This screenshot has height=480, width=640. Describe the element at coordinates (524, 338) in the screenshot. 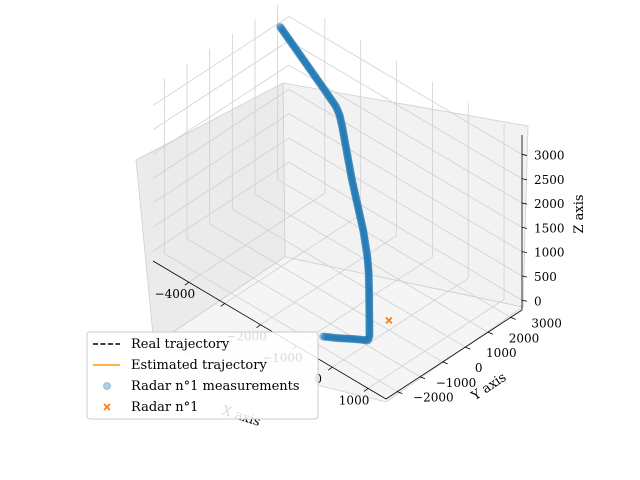

I see `y-tick-label-4: 2000` at that location.